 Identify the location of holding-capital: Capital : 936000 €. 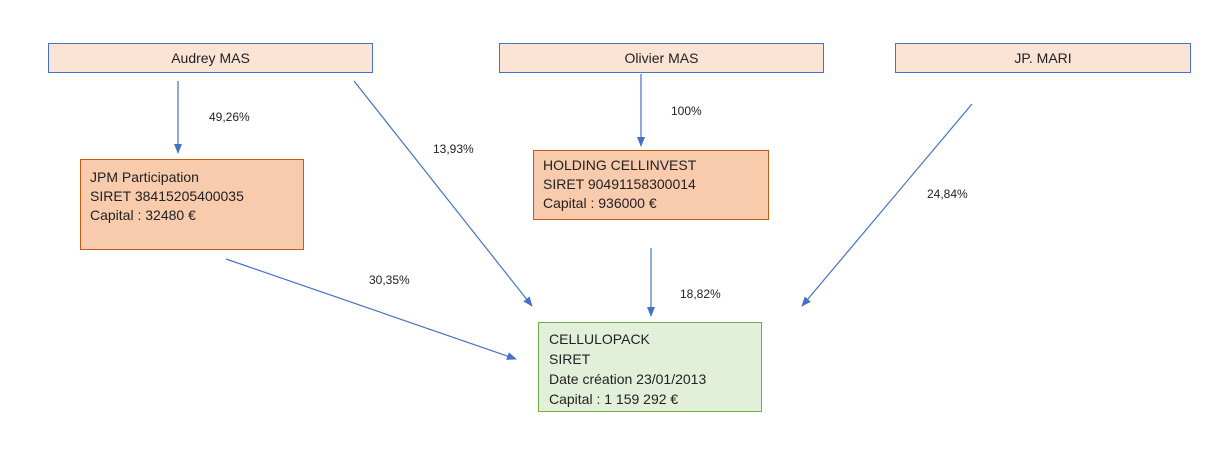
(600, 203).